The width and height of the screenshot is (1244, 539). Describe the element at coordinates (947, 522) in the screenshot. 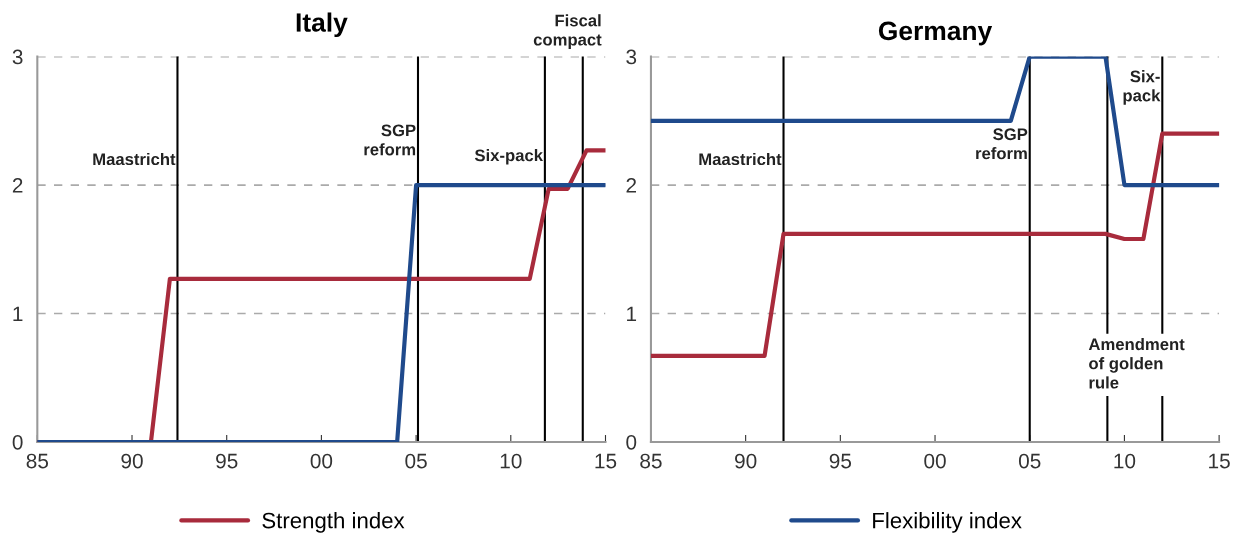

I see `legend-label: Flexibility index` at that location.